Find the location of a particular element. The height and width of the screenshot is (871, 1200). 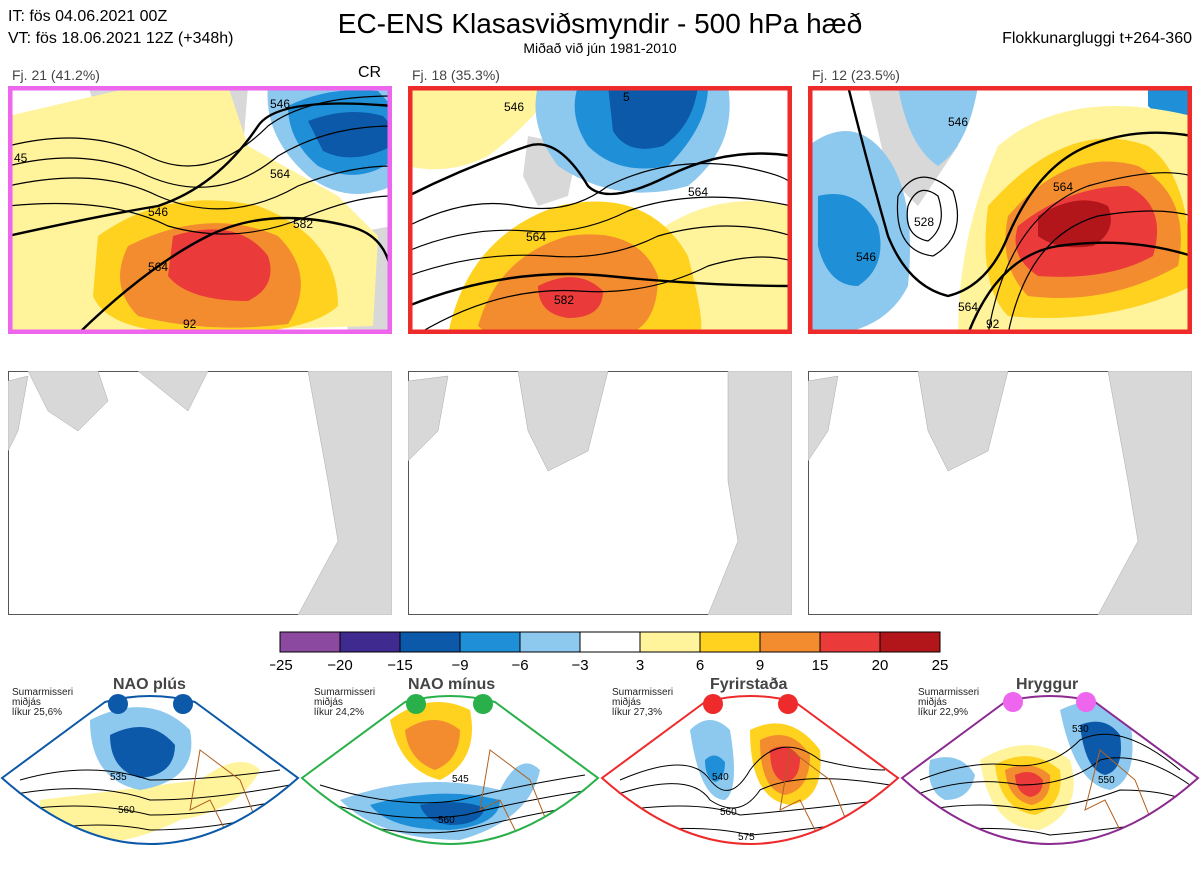

colorbar-tick-label: −20 is located at coordinates (339, 665).